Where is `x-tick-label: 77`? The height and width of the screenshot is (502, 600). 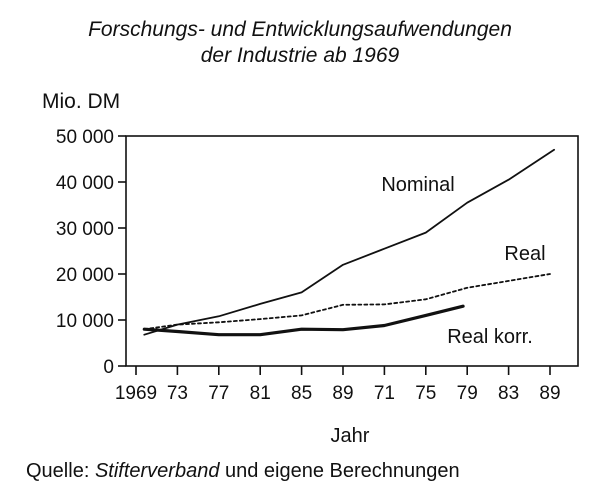 x-tick-label: 77 is located at coordinates (218, 393).